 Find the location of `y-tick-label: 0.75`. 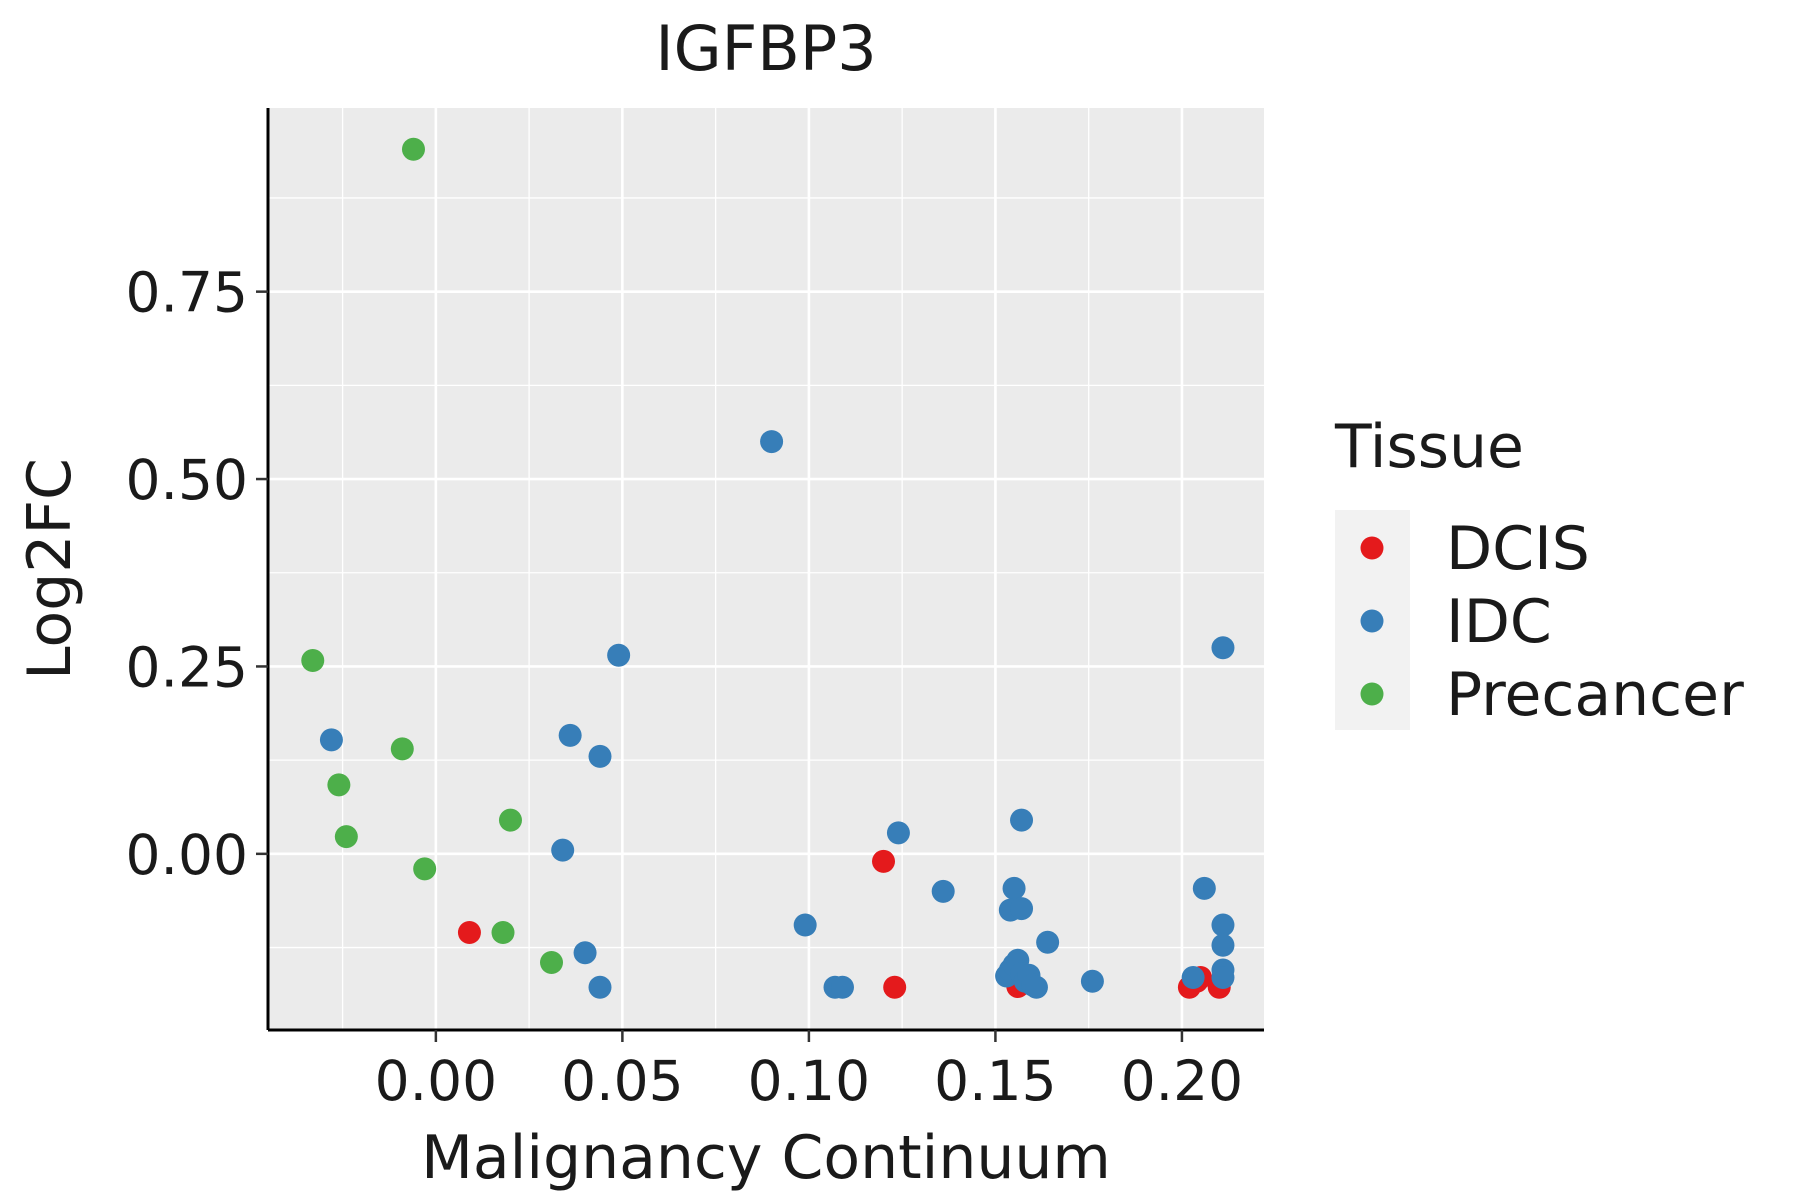

y-tick-label: 0.75 is located at coordinates (187, 293).